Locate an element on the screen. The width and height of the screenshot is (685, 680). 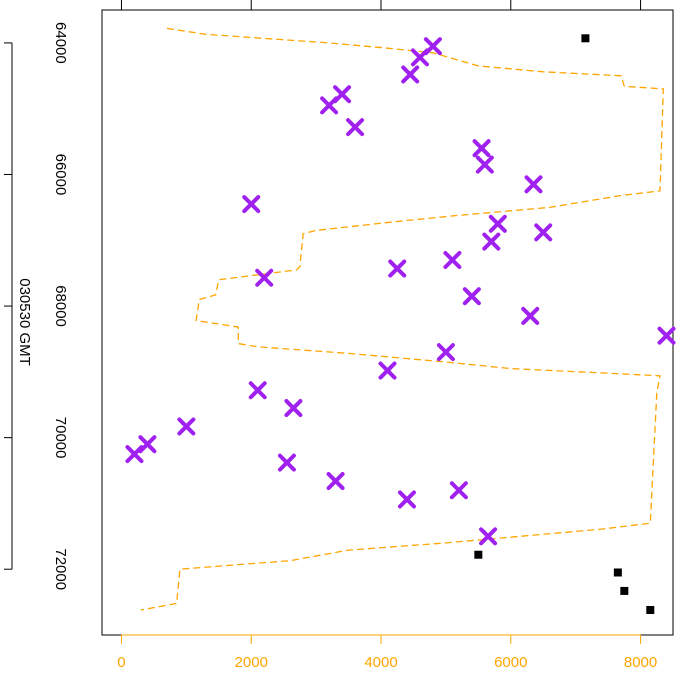
y-tick-label: 64000 is located at coordinates (60, 43).